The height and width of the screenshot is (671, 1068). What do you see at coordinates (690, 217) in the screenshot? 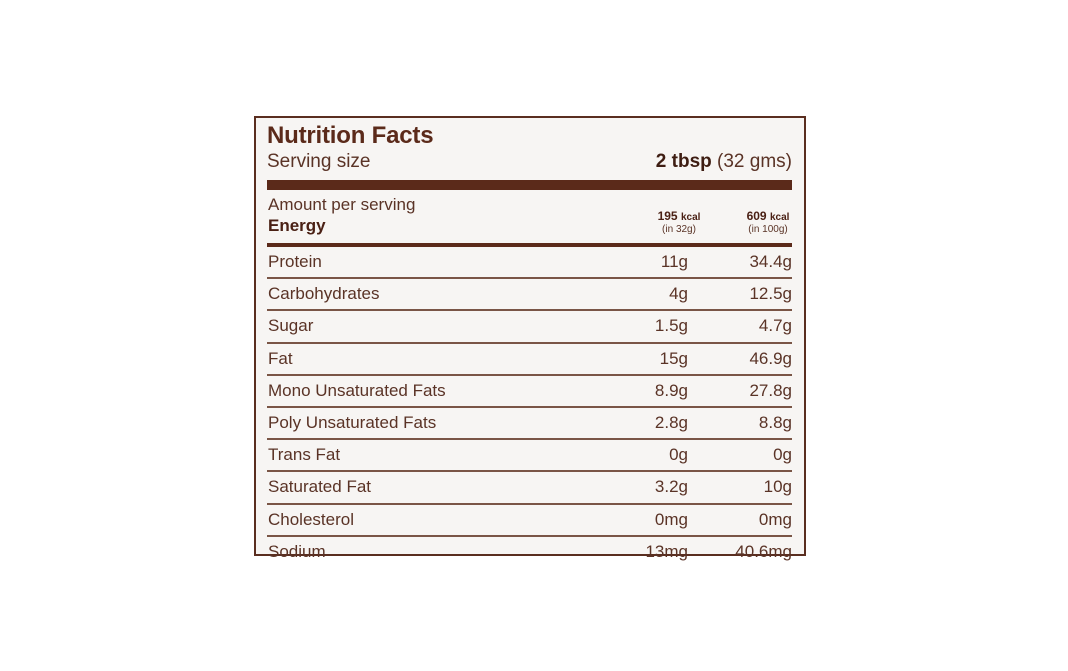
I see `energy-per-serving-unit: kcal` at bounding box center [690, 217].